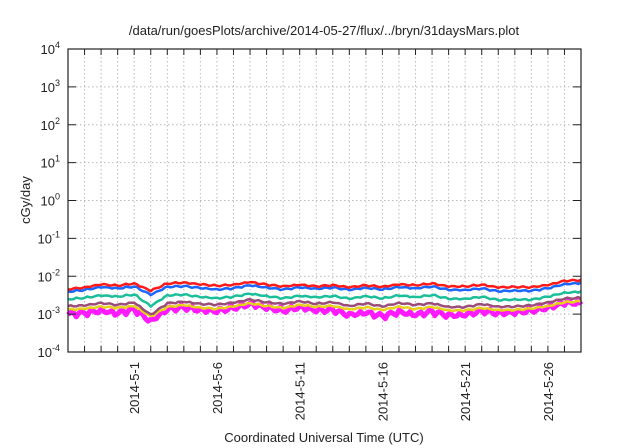 This screenshot has width=640, height=448. What do you see at coordinates (50, 200) in the screenshot?
I see `y-tick-label: 10⁰` at bounding box center [50, 200].